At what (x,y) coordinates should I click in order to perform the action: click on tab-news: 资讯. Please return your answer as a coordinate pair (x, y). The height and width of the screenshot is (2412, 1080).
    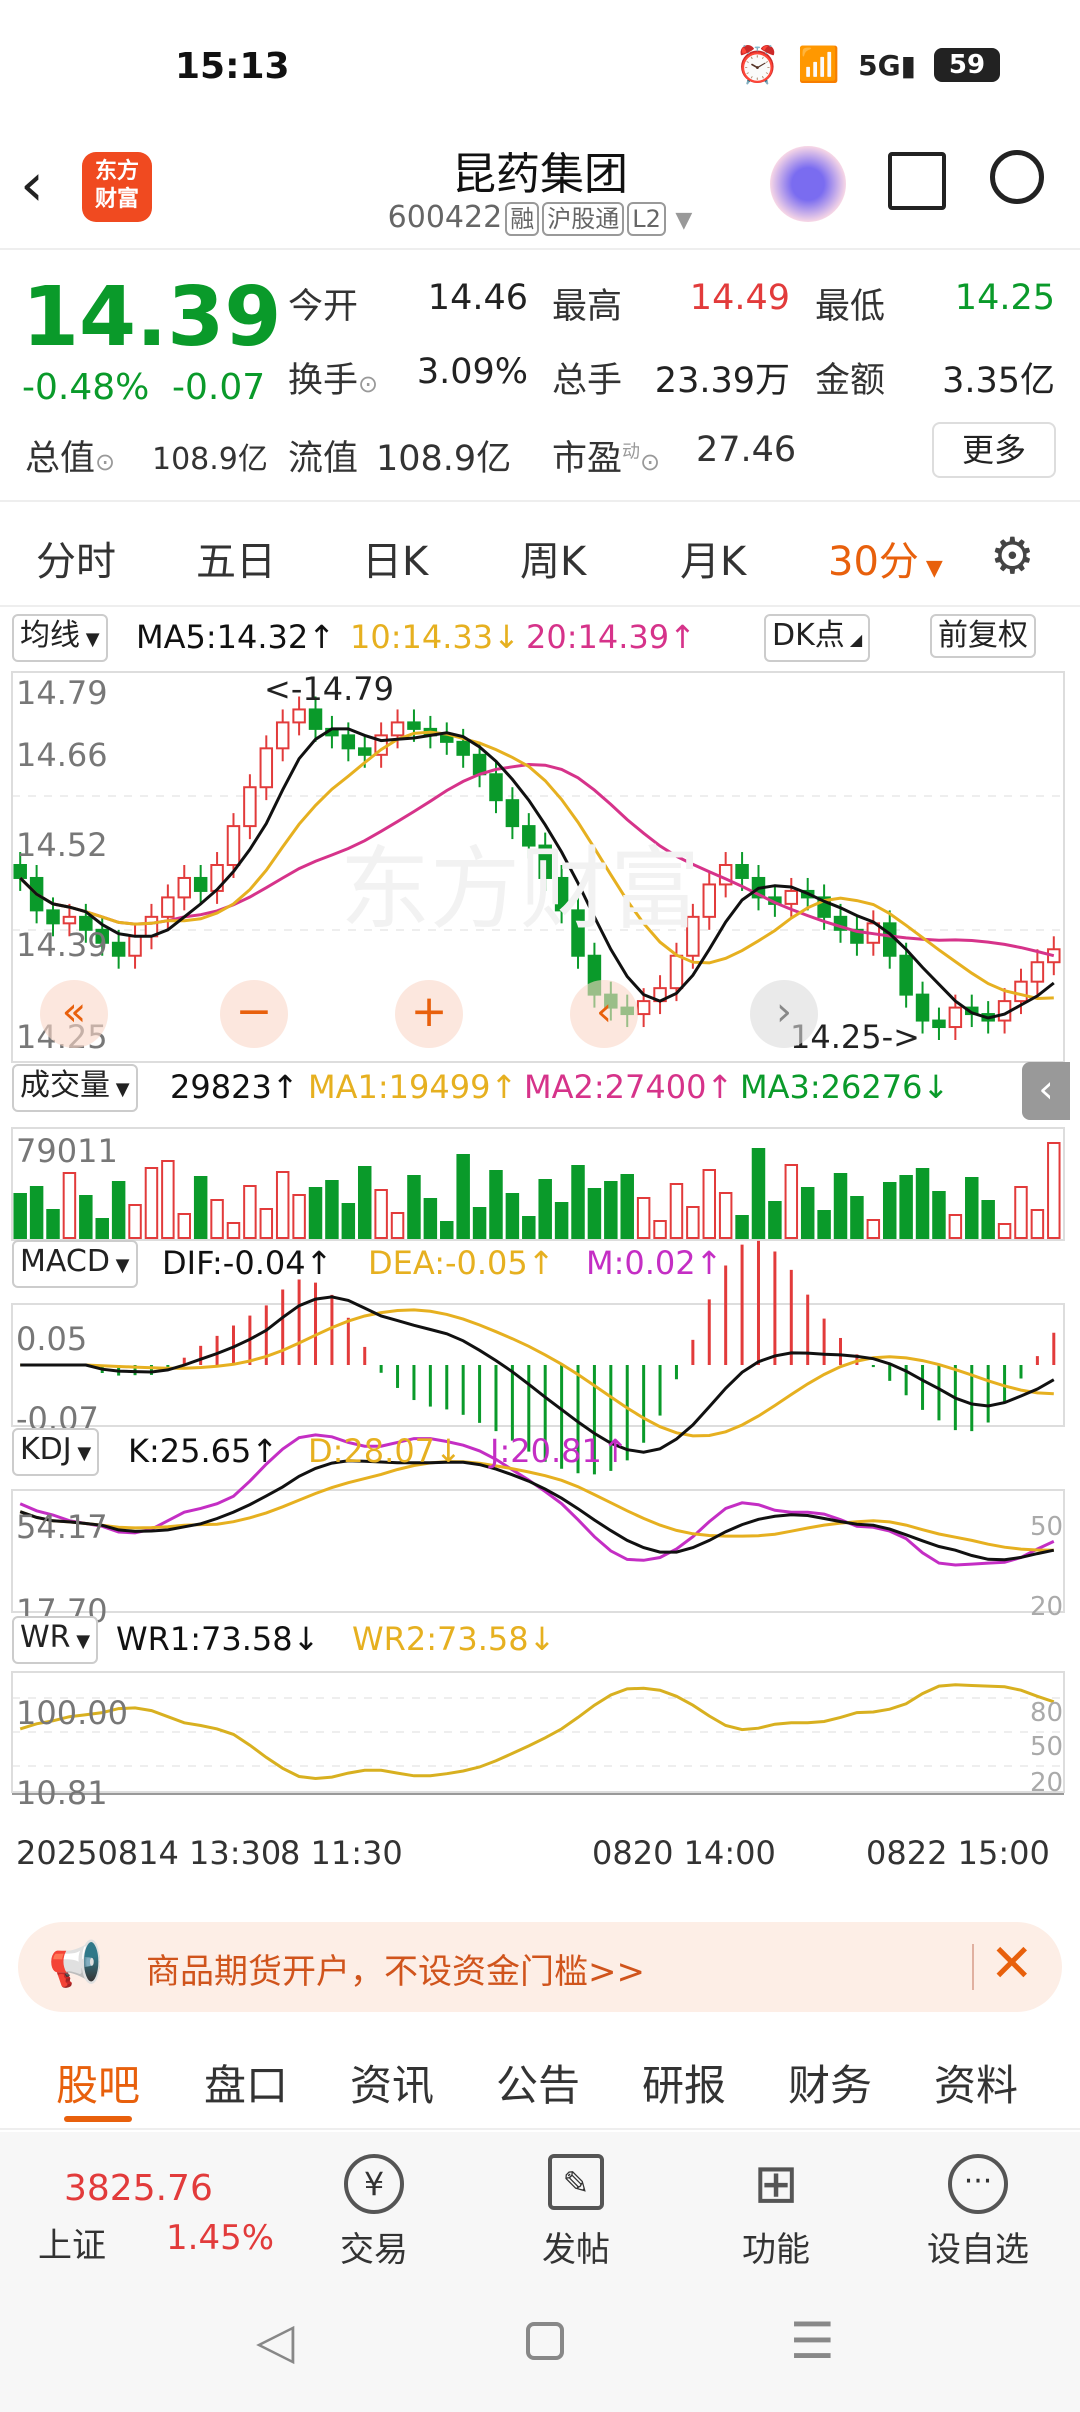
    Looking at the image, I should click on (392, 2085).